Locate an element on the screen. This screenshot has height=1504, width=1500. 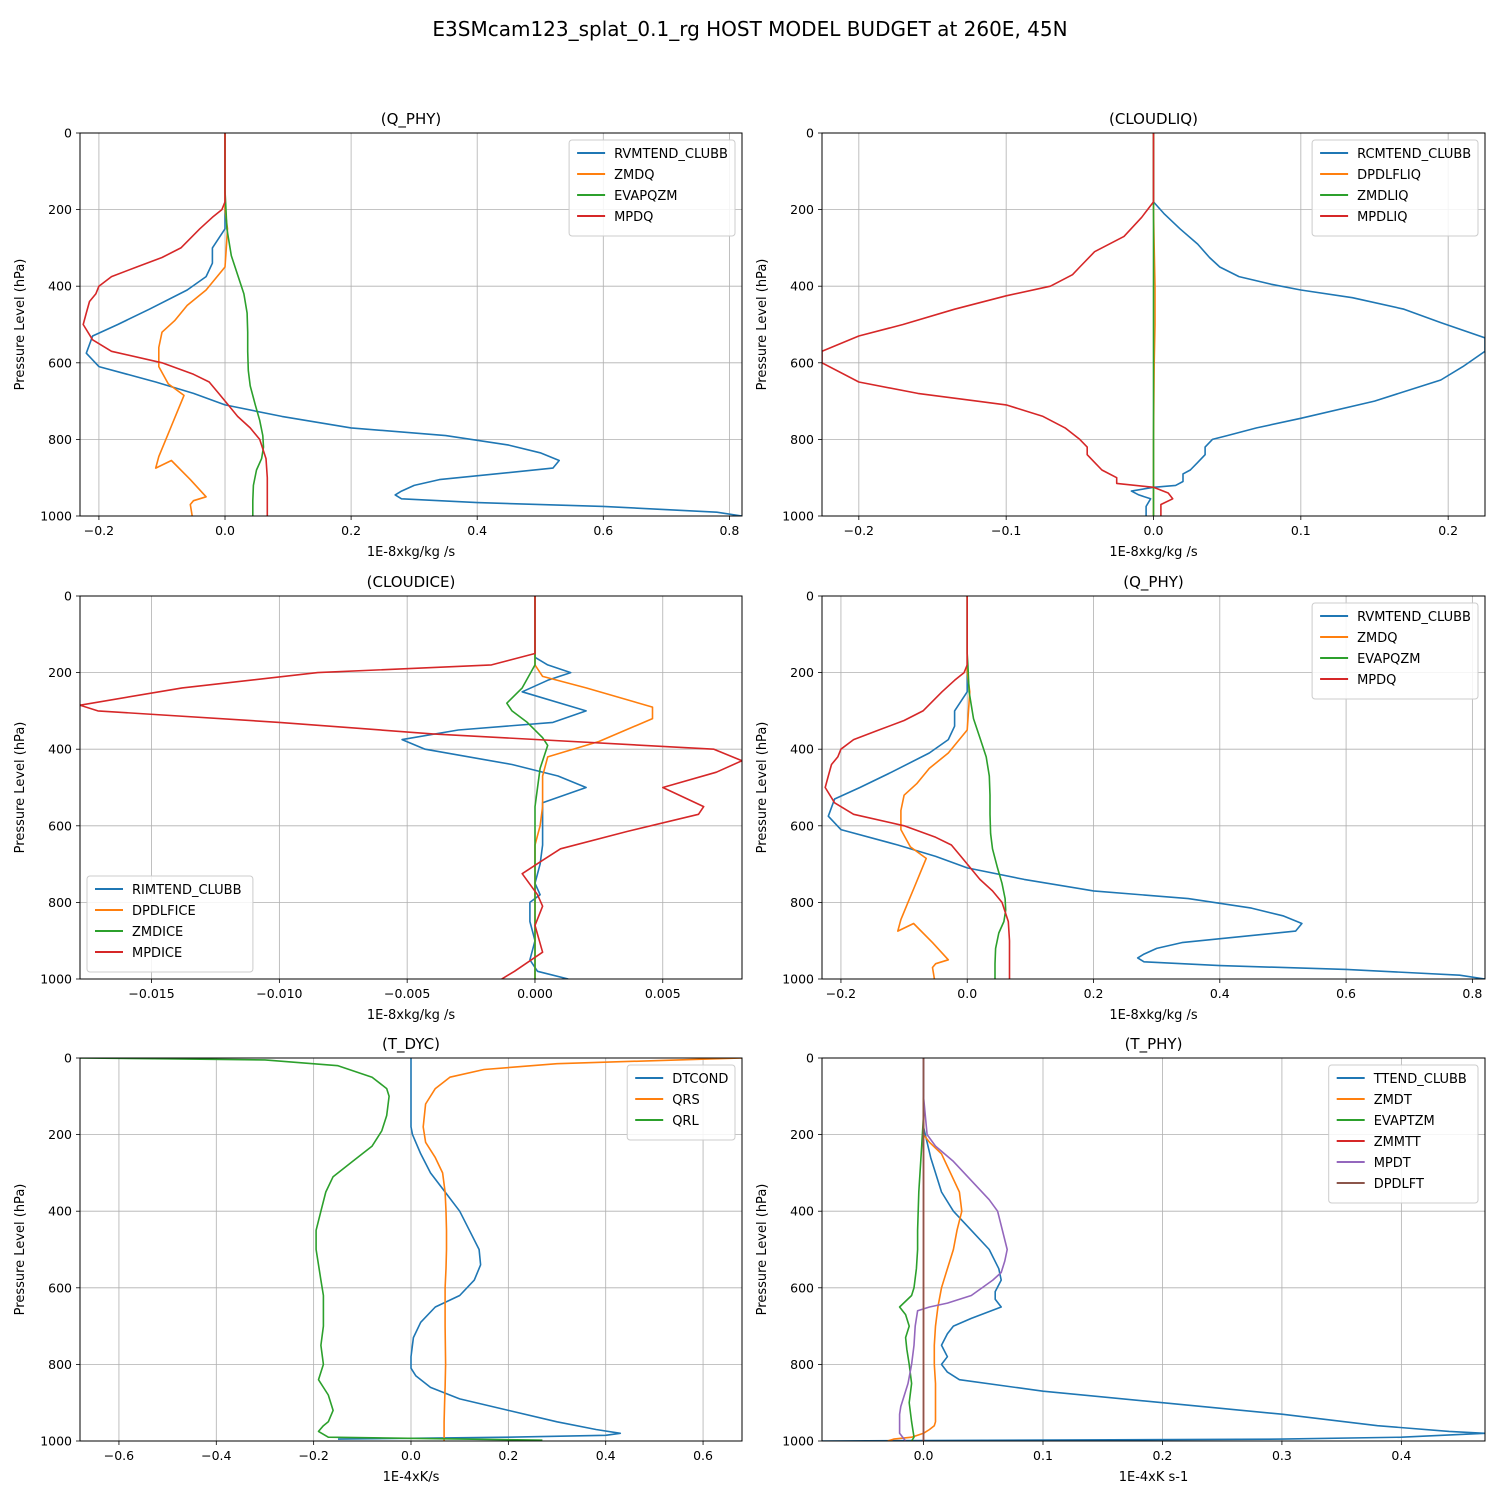
x-tick-label: 0.3 is located at coordinates (1282, 1455).